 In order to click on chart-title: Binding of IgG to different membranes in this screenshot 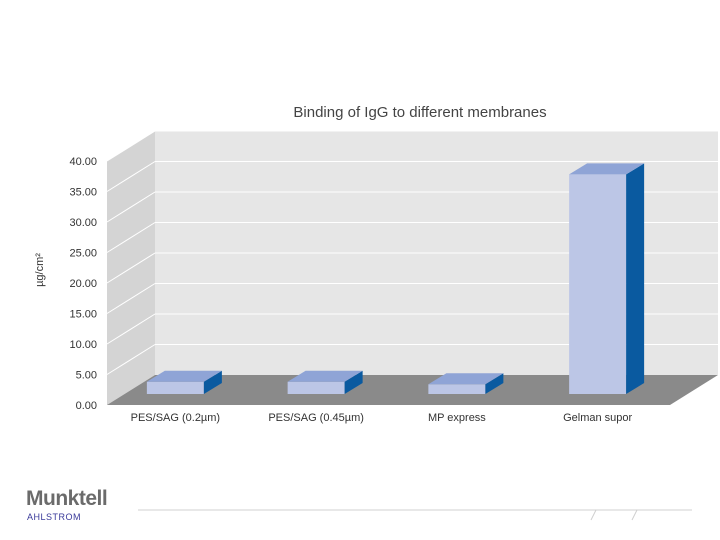, I will do `click(419, 112)`.